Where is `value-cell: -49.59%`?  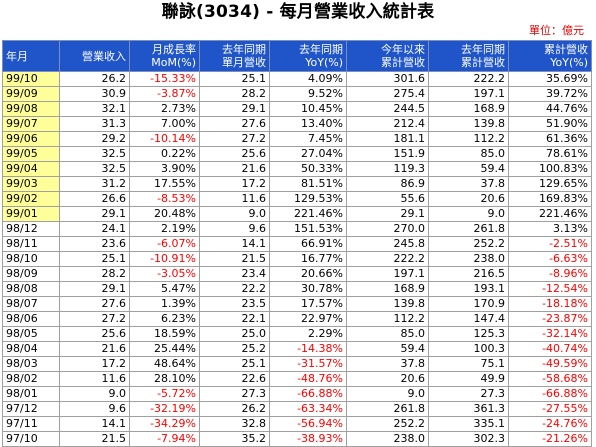 value-cell: -49.59% is located at coordinates (550, 364).